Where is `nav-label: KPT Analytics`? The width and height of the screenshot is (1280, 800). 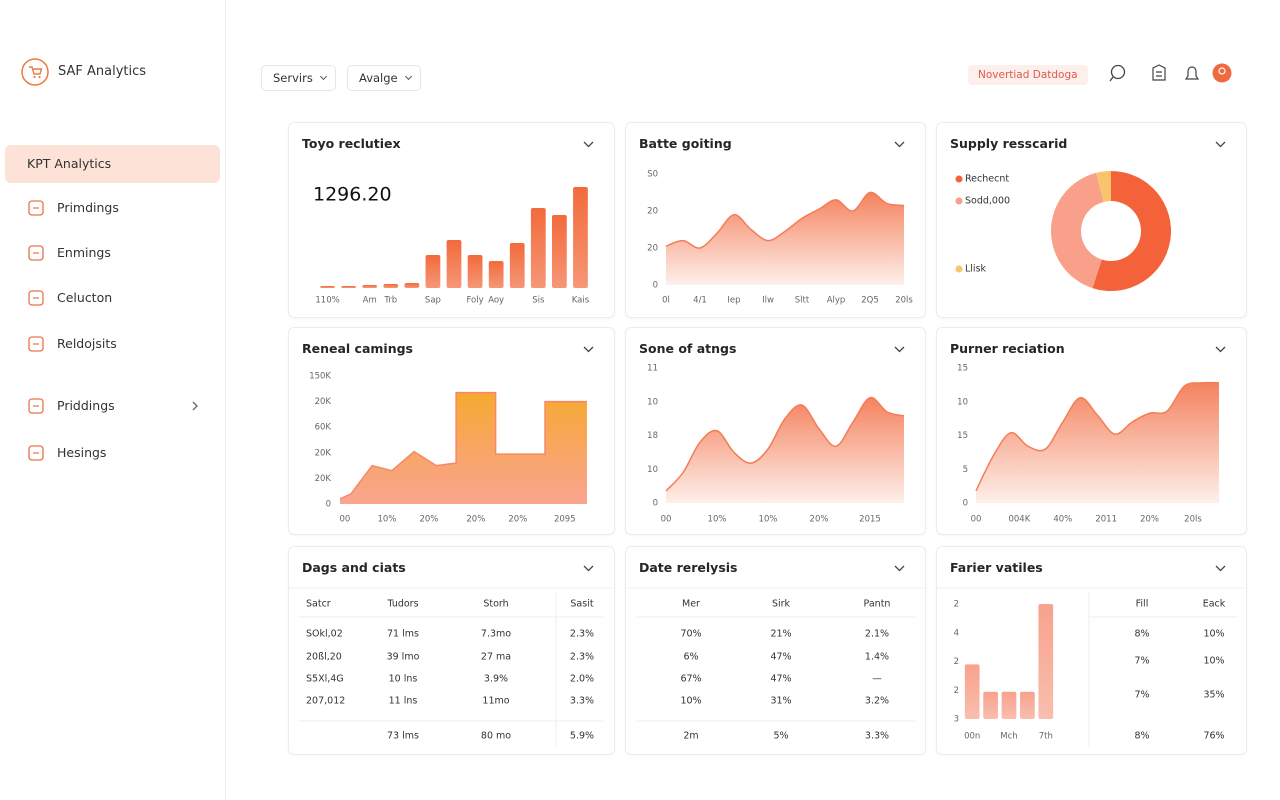 nav-label: KPT Analytics is located at coordinates (69, 163).